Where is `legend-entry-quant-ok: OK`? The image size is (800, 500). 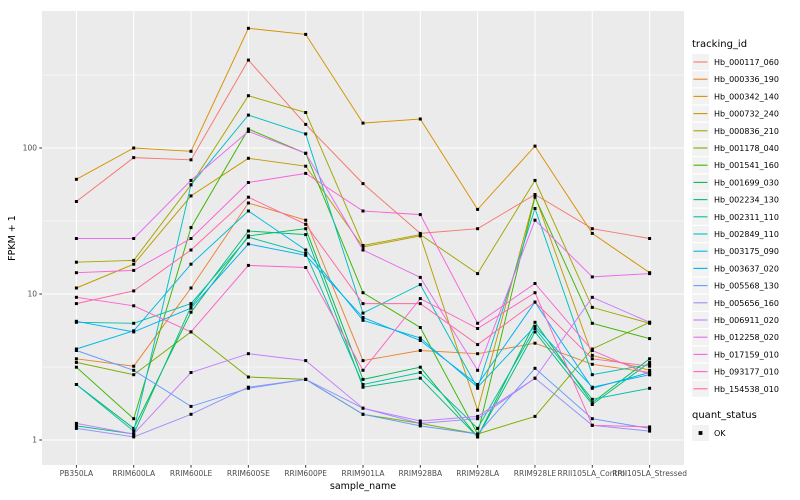
legend-entry-quant-ok: OK is located at coordinates (709, 433).